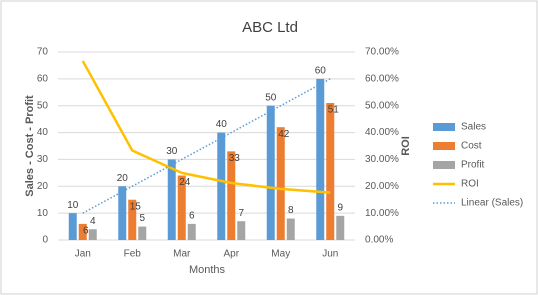 This screenshot has height=295, width=538. Describe the element at coordinates (492, 203) in the screenshot. I see `legend-label: Linear (Sales)` at that location.